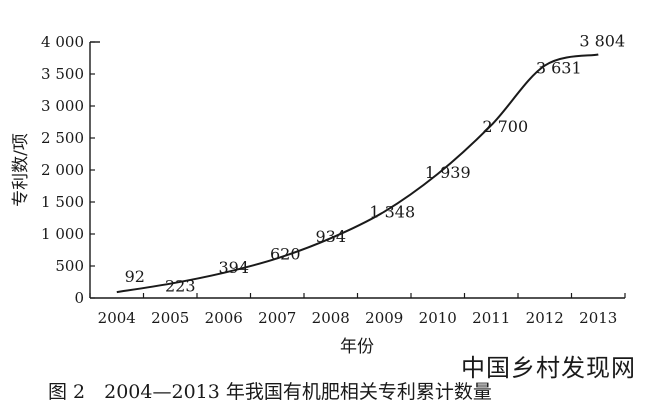 The width and height of the screenshot is (648, 415). What do you see at coordinates (330, 236) in the screenshot?
I see `data-label: 934` at bounding box center [330, 236].